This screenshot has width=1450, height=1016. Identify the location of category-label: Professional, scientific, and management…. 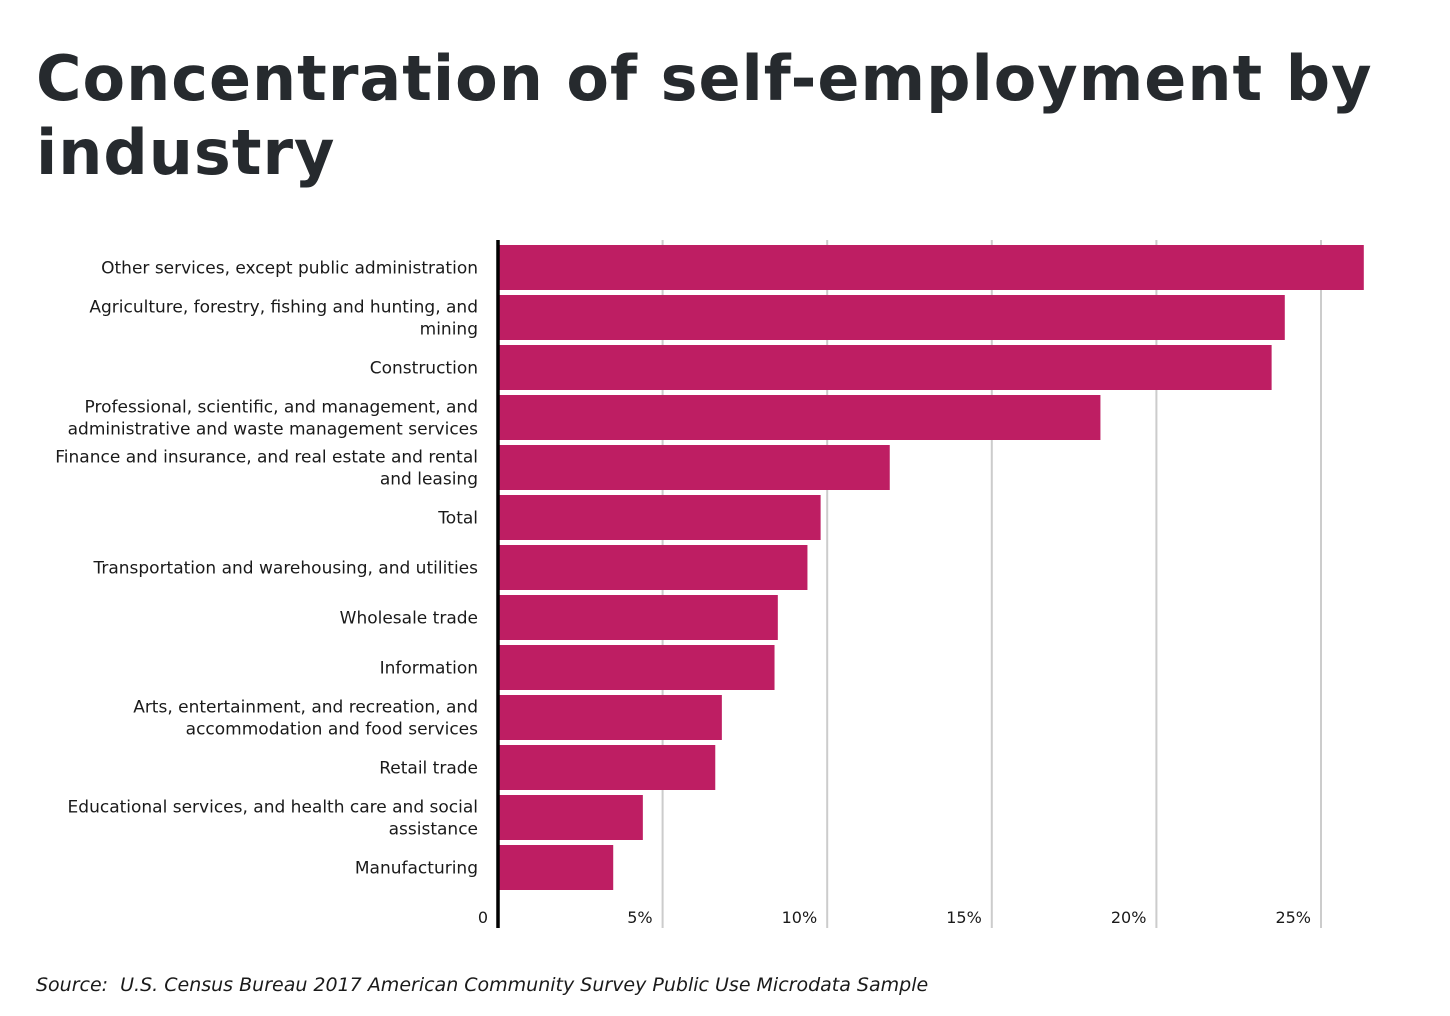
(281, 408).